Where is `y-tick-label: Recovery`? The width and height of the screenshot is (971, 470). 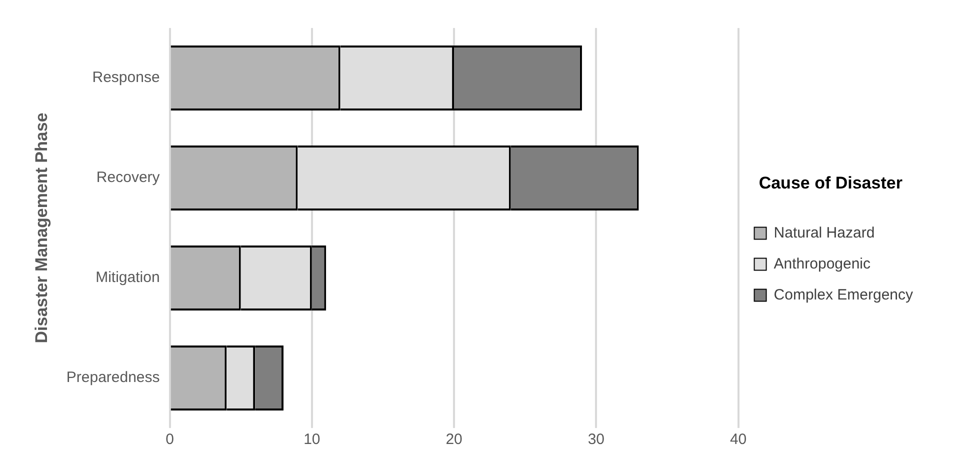
y-tick-label: Recovery is located at coordinates (128, 177).